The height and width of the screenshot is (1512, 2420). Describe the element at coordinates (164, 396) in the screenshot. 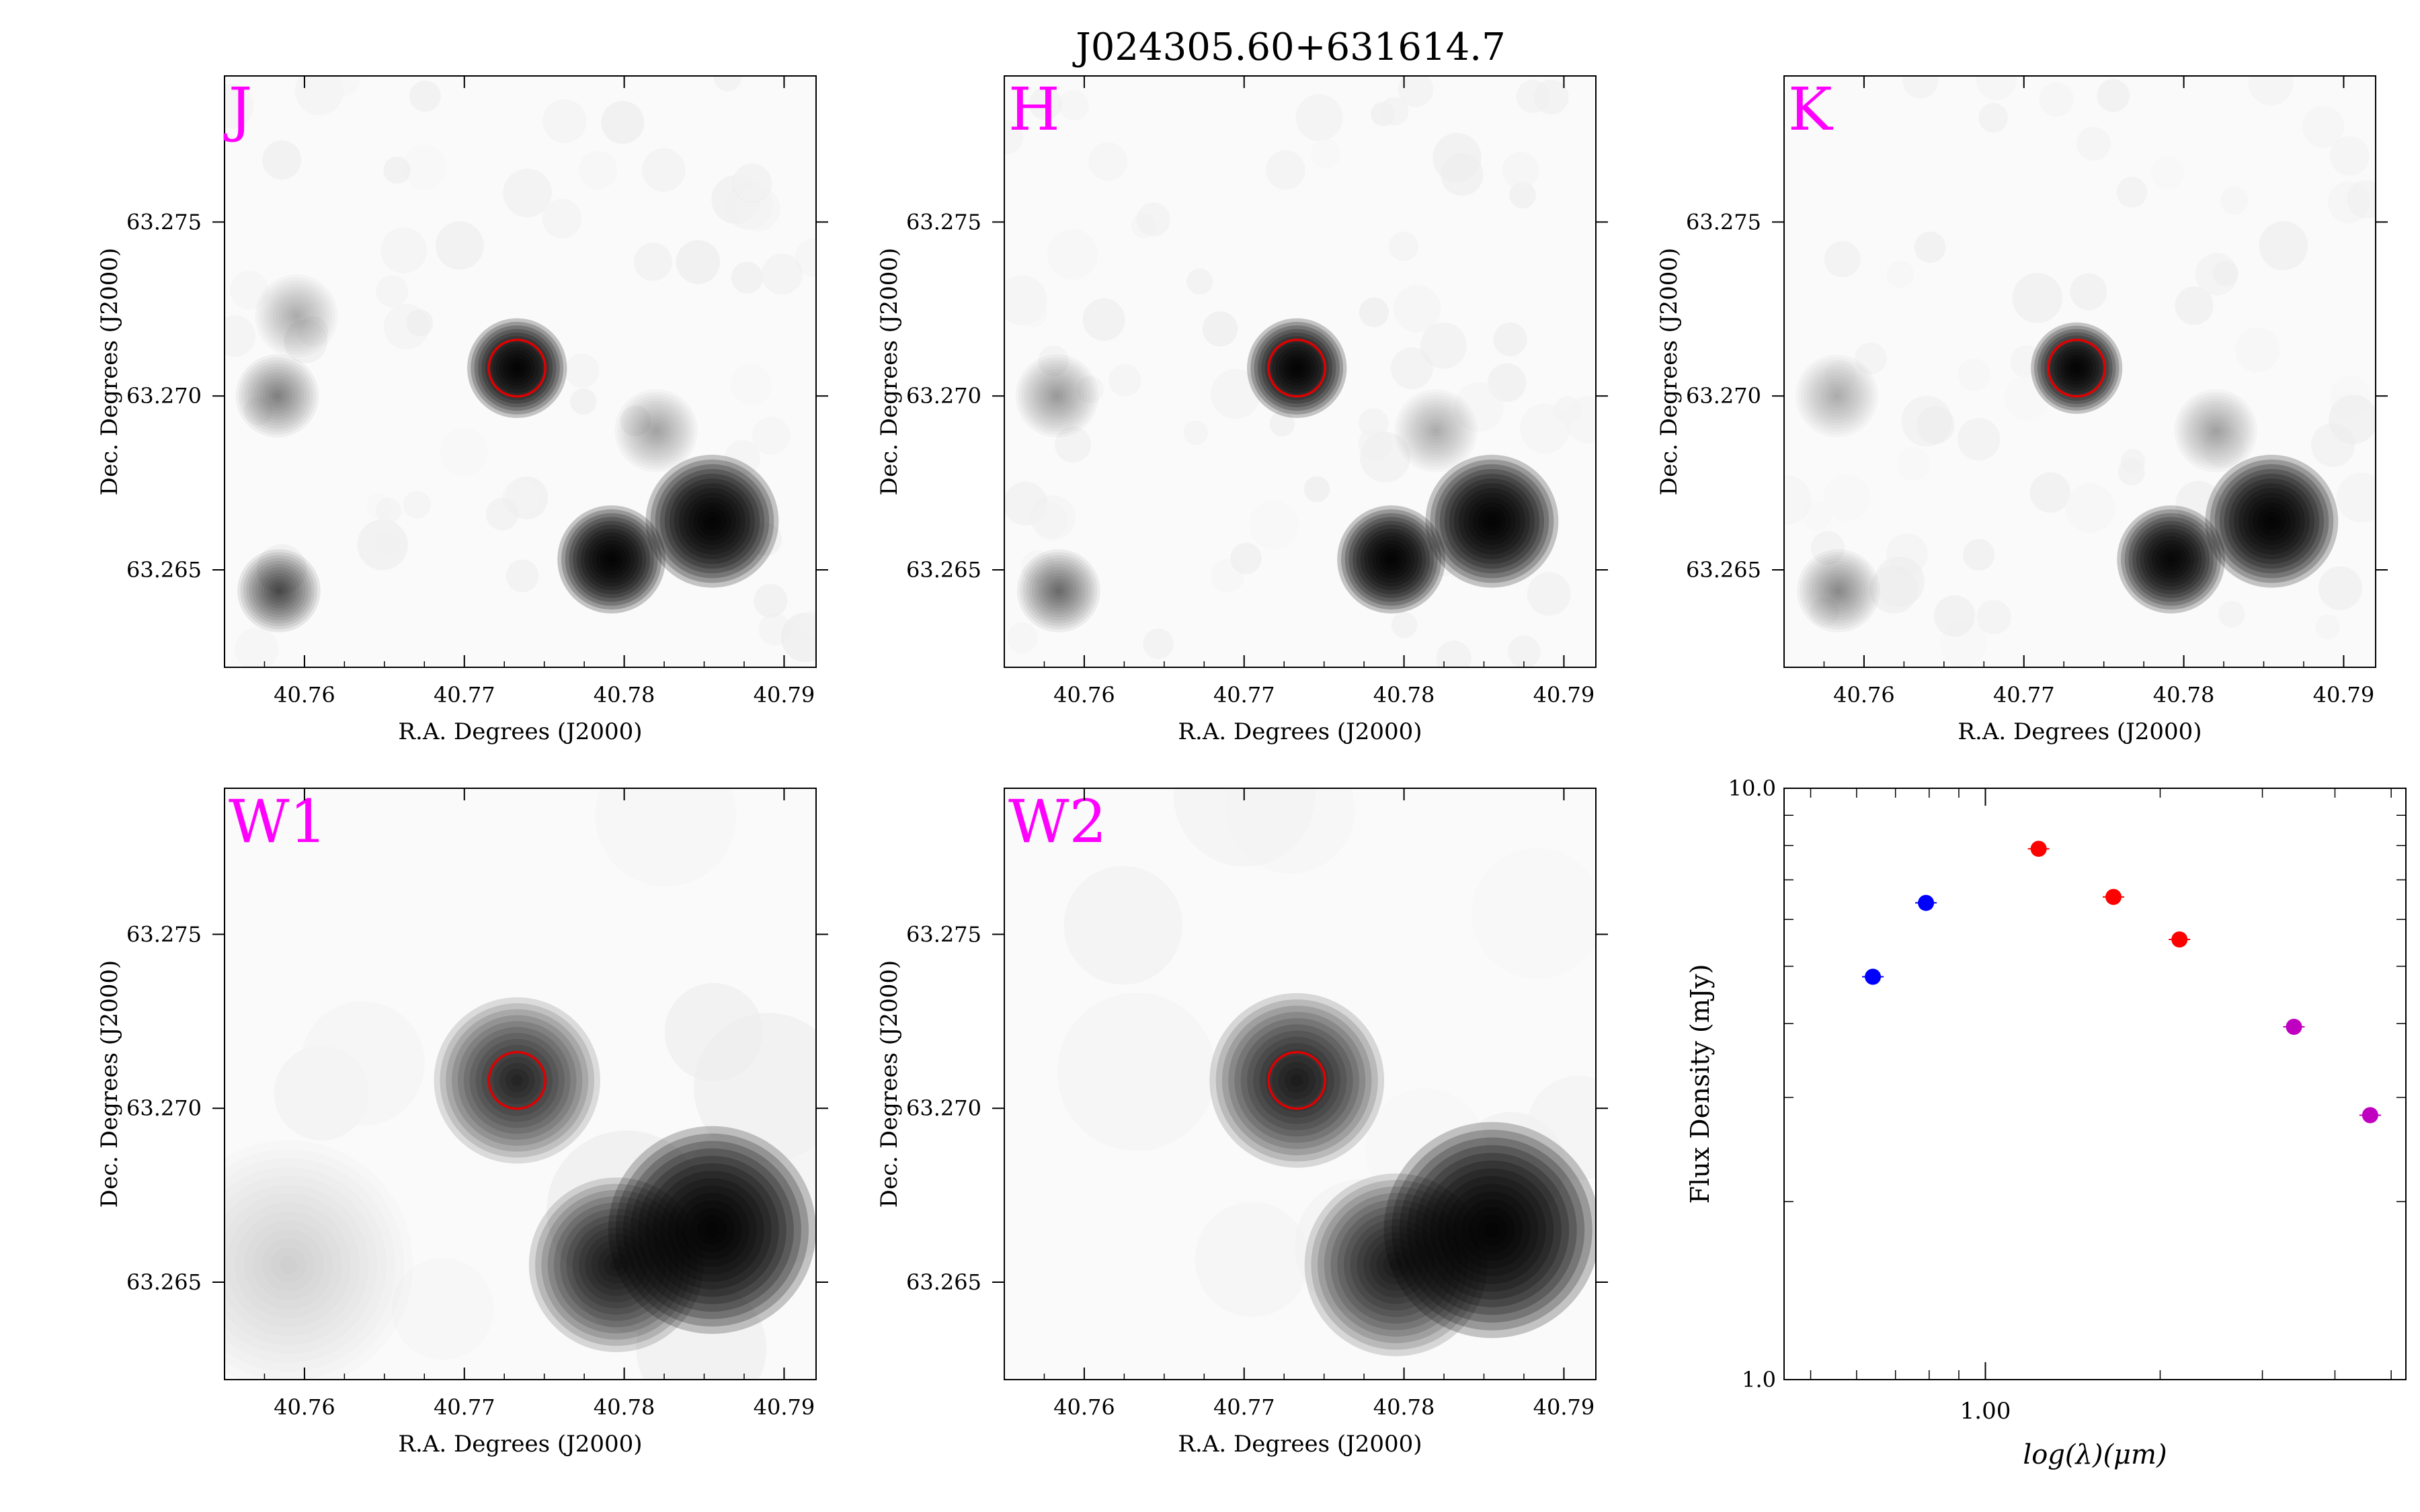

I see `y-tick-label: 63.270` at that location.